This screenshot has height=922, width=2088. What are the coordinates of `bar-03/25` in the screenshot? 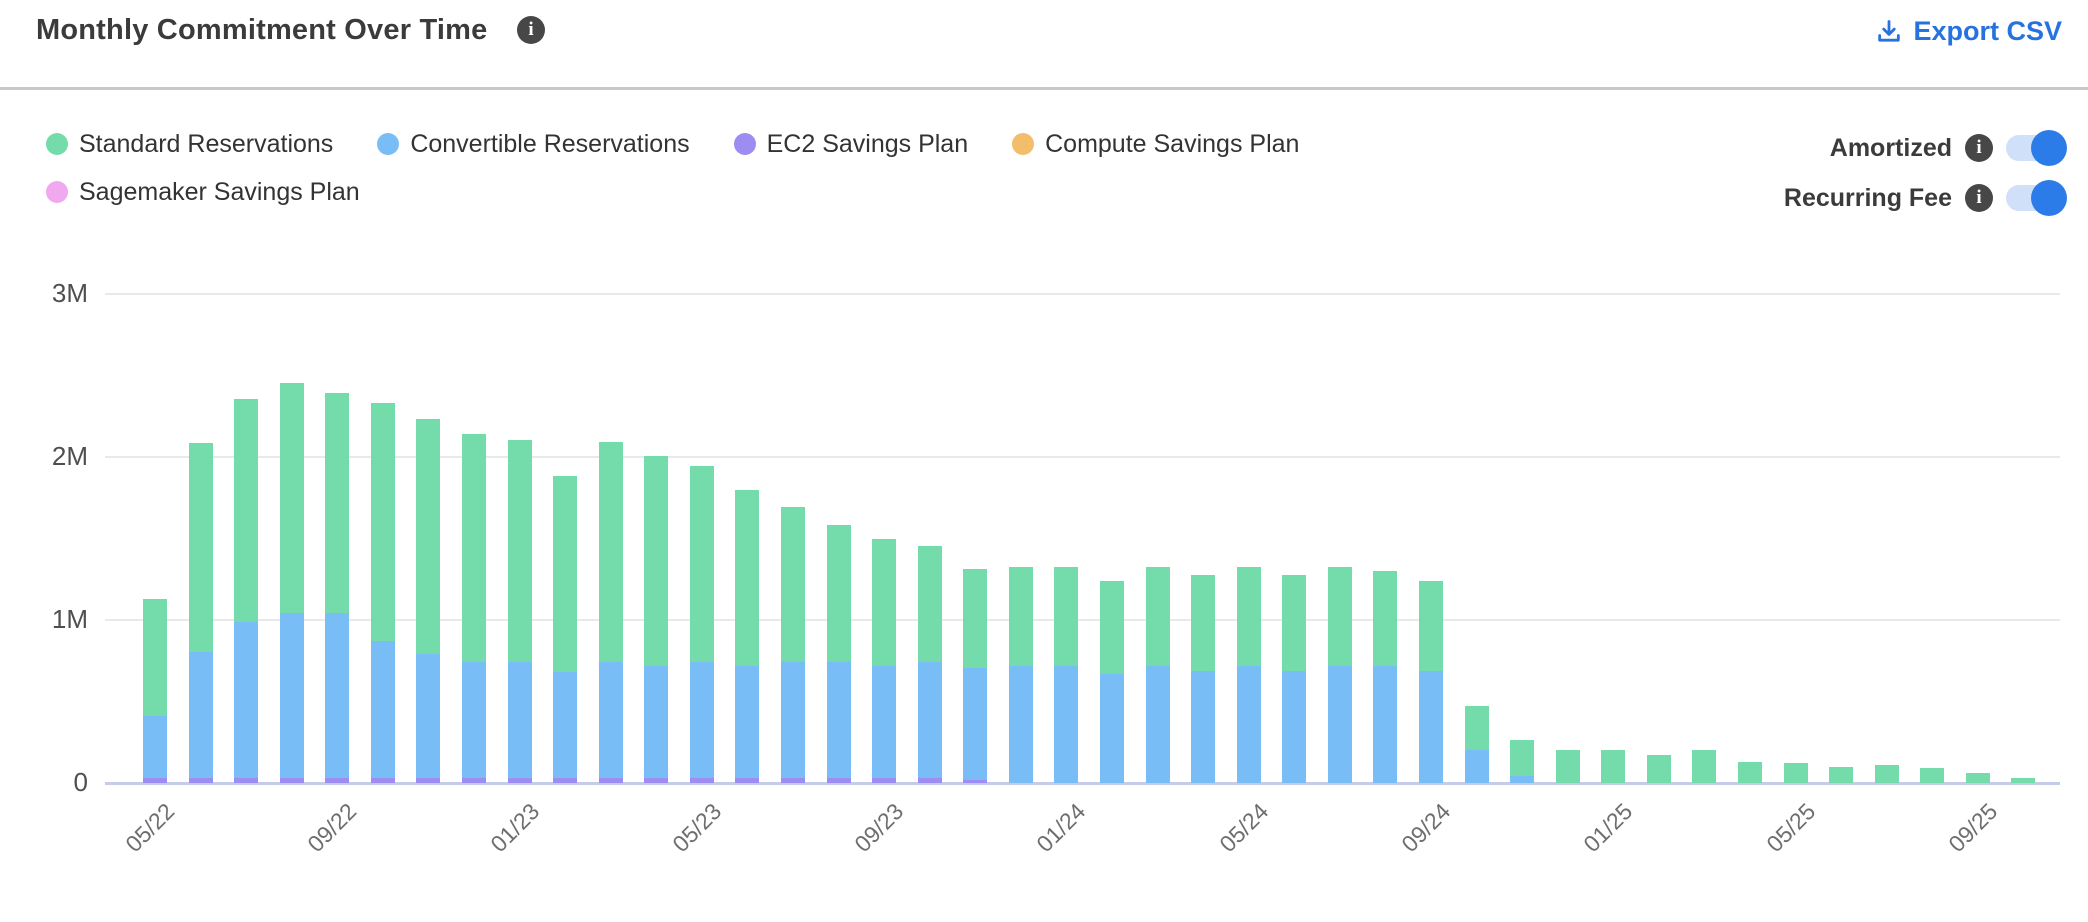 It's located at (1704, 516).